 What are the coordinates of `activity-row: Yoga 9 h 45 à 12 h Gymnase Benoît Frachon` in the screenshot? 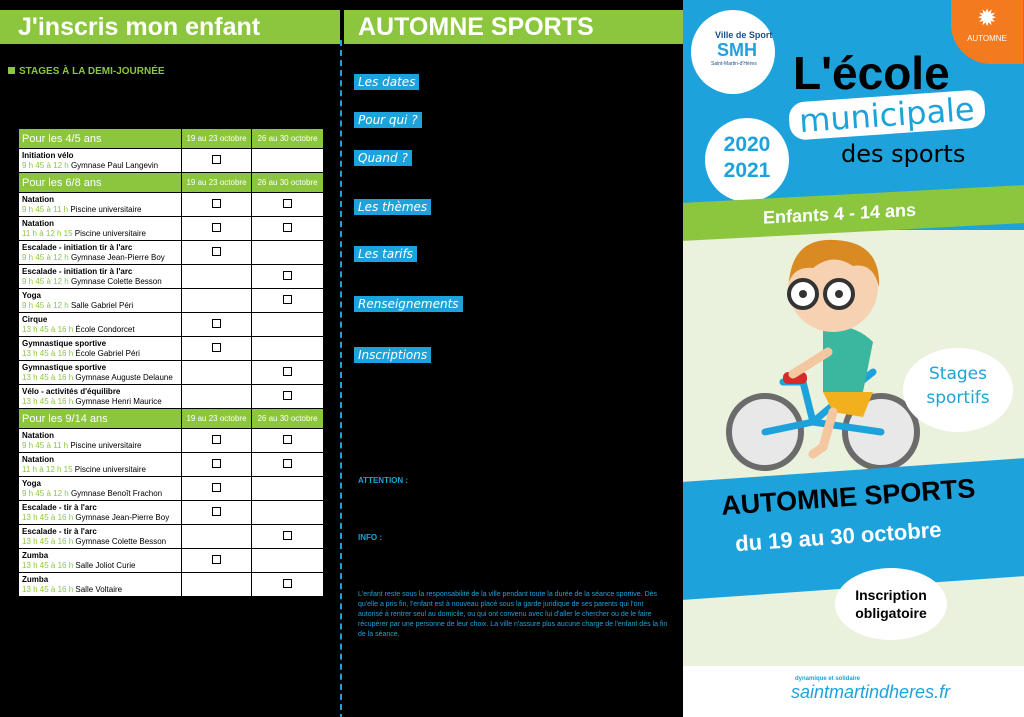 It's located at (171, 488).